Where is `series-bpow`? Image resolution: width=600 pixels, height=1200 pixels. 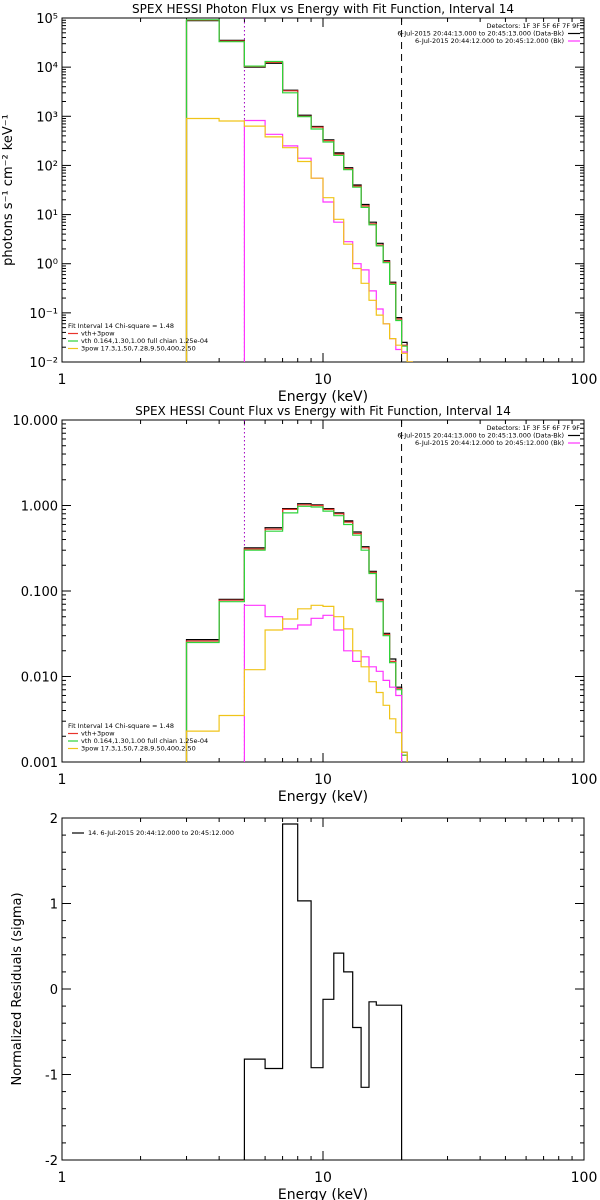
series-bpow is located at coordinates (323, 683).